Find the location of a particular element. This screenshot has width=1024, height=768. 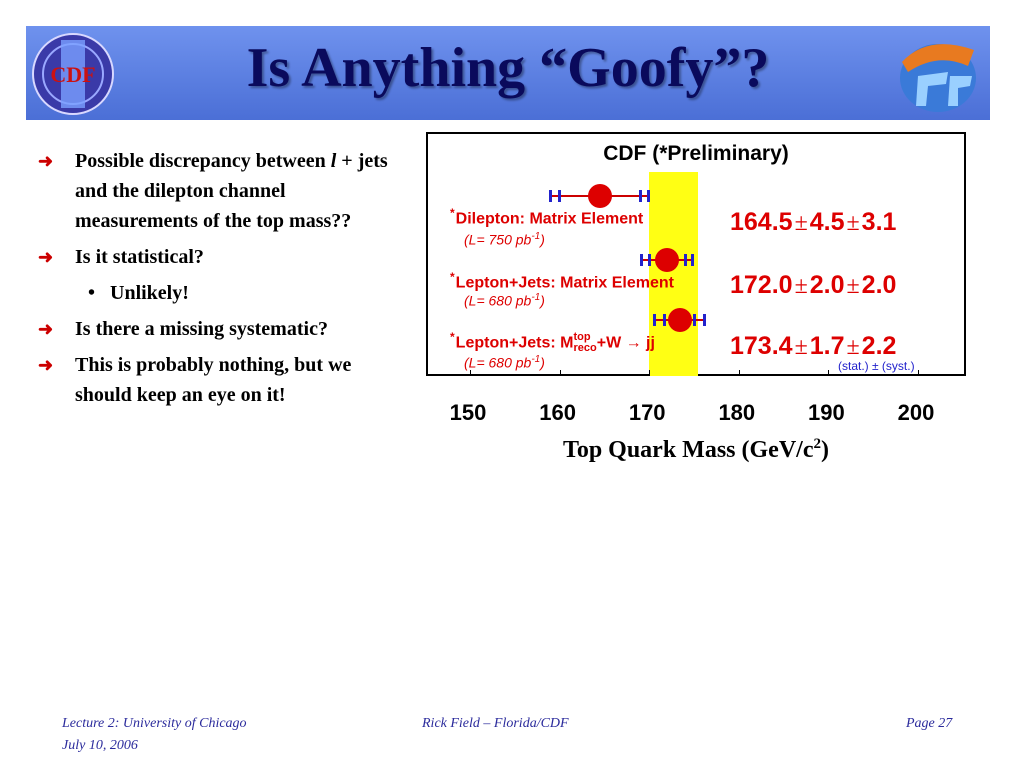

bullet-item: ➜ Is there a missing systematic? is located at coordinates (223, 329).